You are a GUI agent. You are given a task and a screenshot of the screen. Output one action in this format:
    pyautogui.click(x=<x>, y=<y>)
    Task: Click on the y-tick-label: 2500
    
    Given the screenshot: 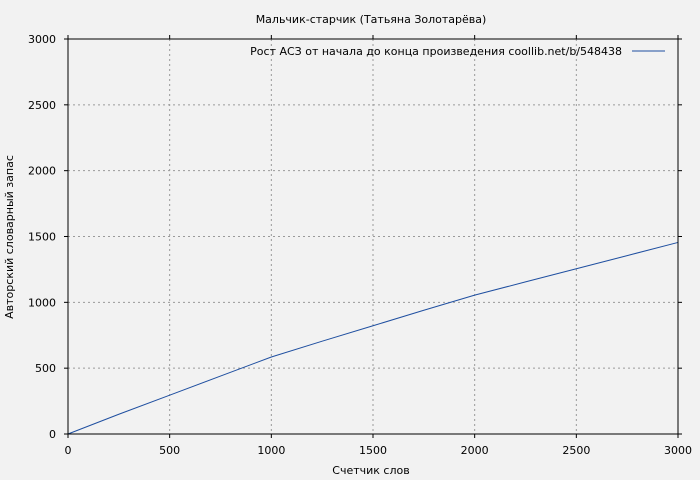 What is the action you would take?
    pyautogui.click(x=42, y=105)
    